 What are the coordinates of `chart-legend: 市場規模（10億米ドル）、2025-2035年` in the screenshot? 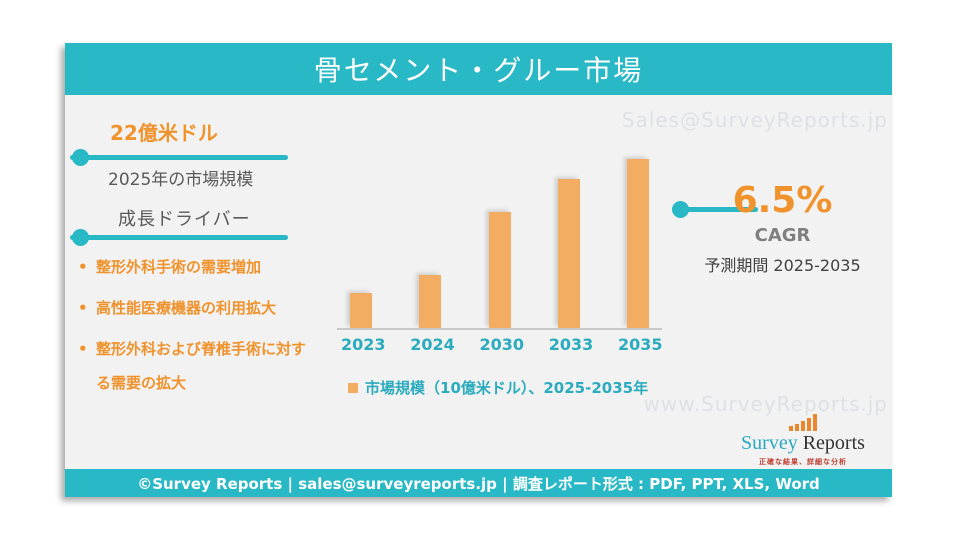 It's located at (498, 387).